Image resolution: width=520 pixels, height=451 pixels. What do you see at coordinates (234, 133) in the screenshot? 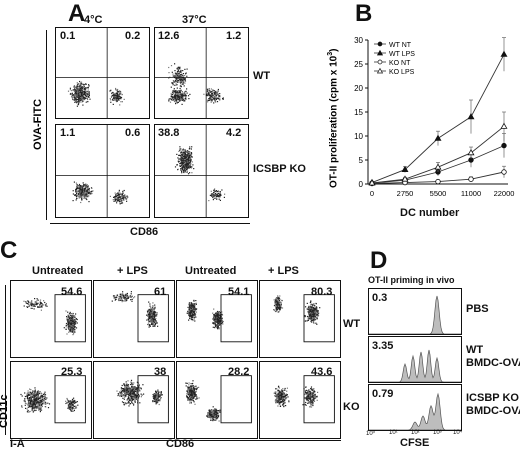
I see `panel-a-quadrant-value: 4.2` at bounding box center [234, 133].